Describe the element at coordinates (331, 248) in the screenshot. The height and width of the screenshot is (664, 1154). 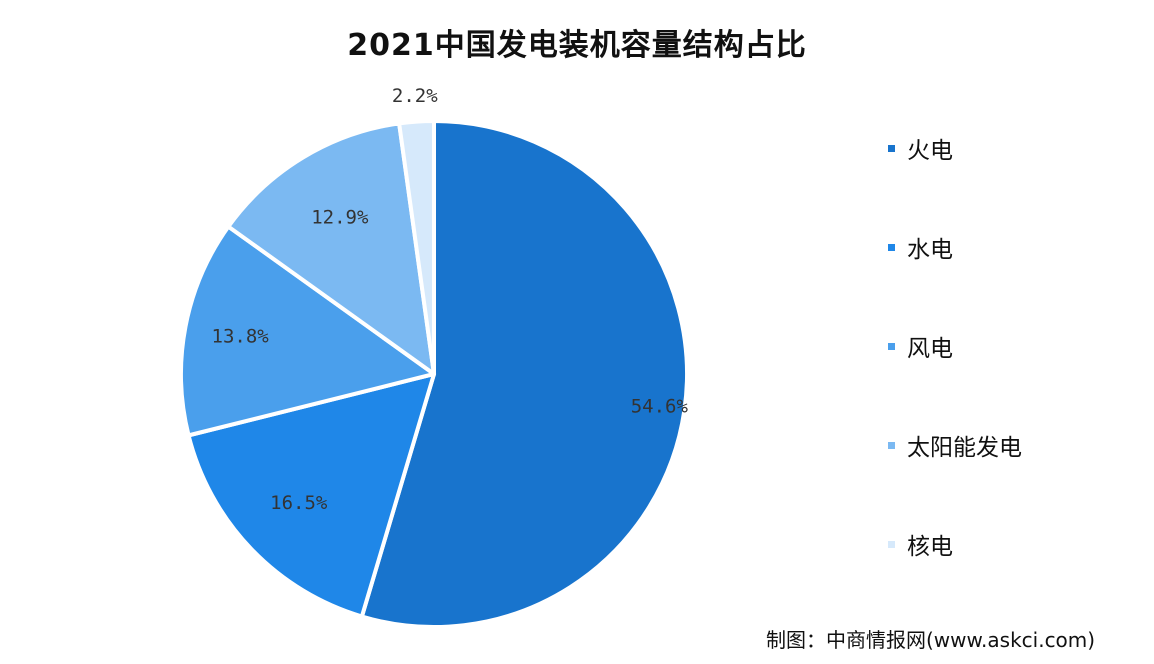
I see `pie-slice-solar` at that location.